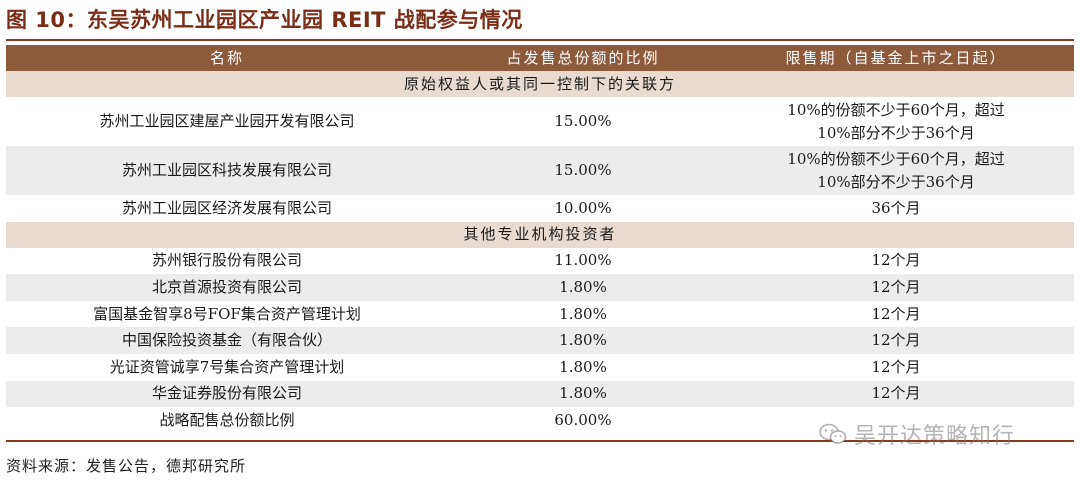 The height and width of the screenshot is (480, 1080). I want to click on table-header-row: 名称 占发售总份额的比例 限售期（自基金上市之日起）, so click(540, 58).